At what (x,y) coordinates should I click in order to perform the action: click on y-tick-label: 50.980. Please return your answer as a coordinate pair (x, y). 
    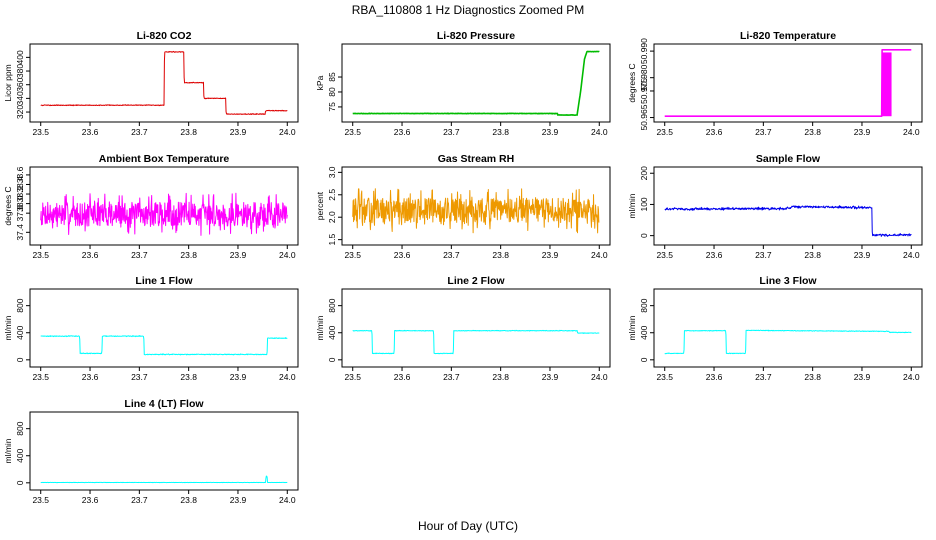
    Looking at the image, I should click on (644, 77).